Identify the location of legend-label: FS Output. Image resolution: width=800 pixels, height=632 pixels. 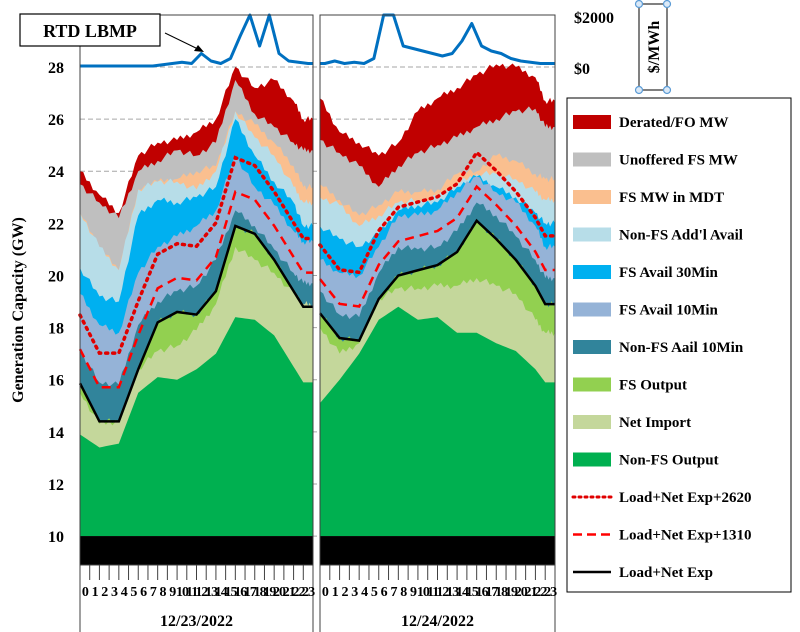
(653, 386).